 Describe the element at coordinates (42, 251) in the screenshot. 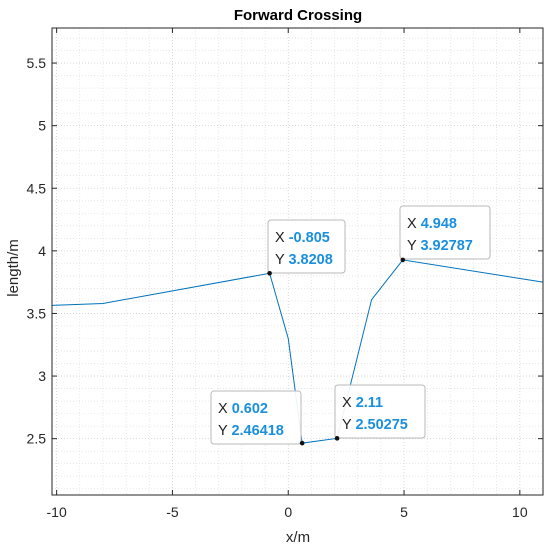

I see `y-tick-label: 4` at that location.